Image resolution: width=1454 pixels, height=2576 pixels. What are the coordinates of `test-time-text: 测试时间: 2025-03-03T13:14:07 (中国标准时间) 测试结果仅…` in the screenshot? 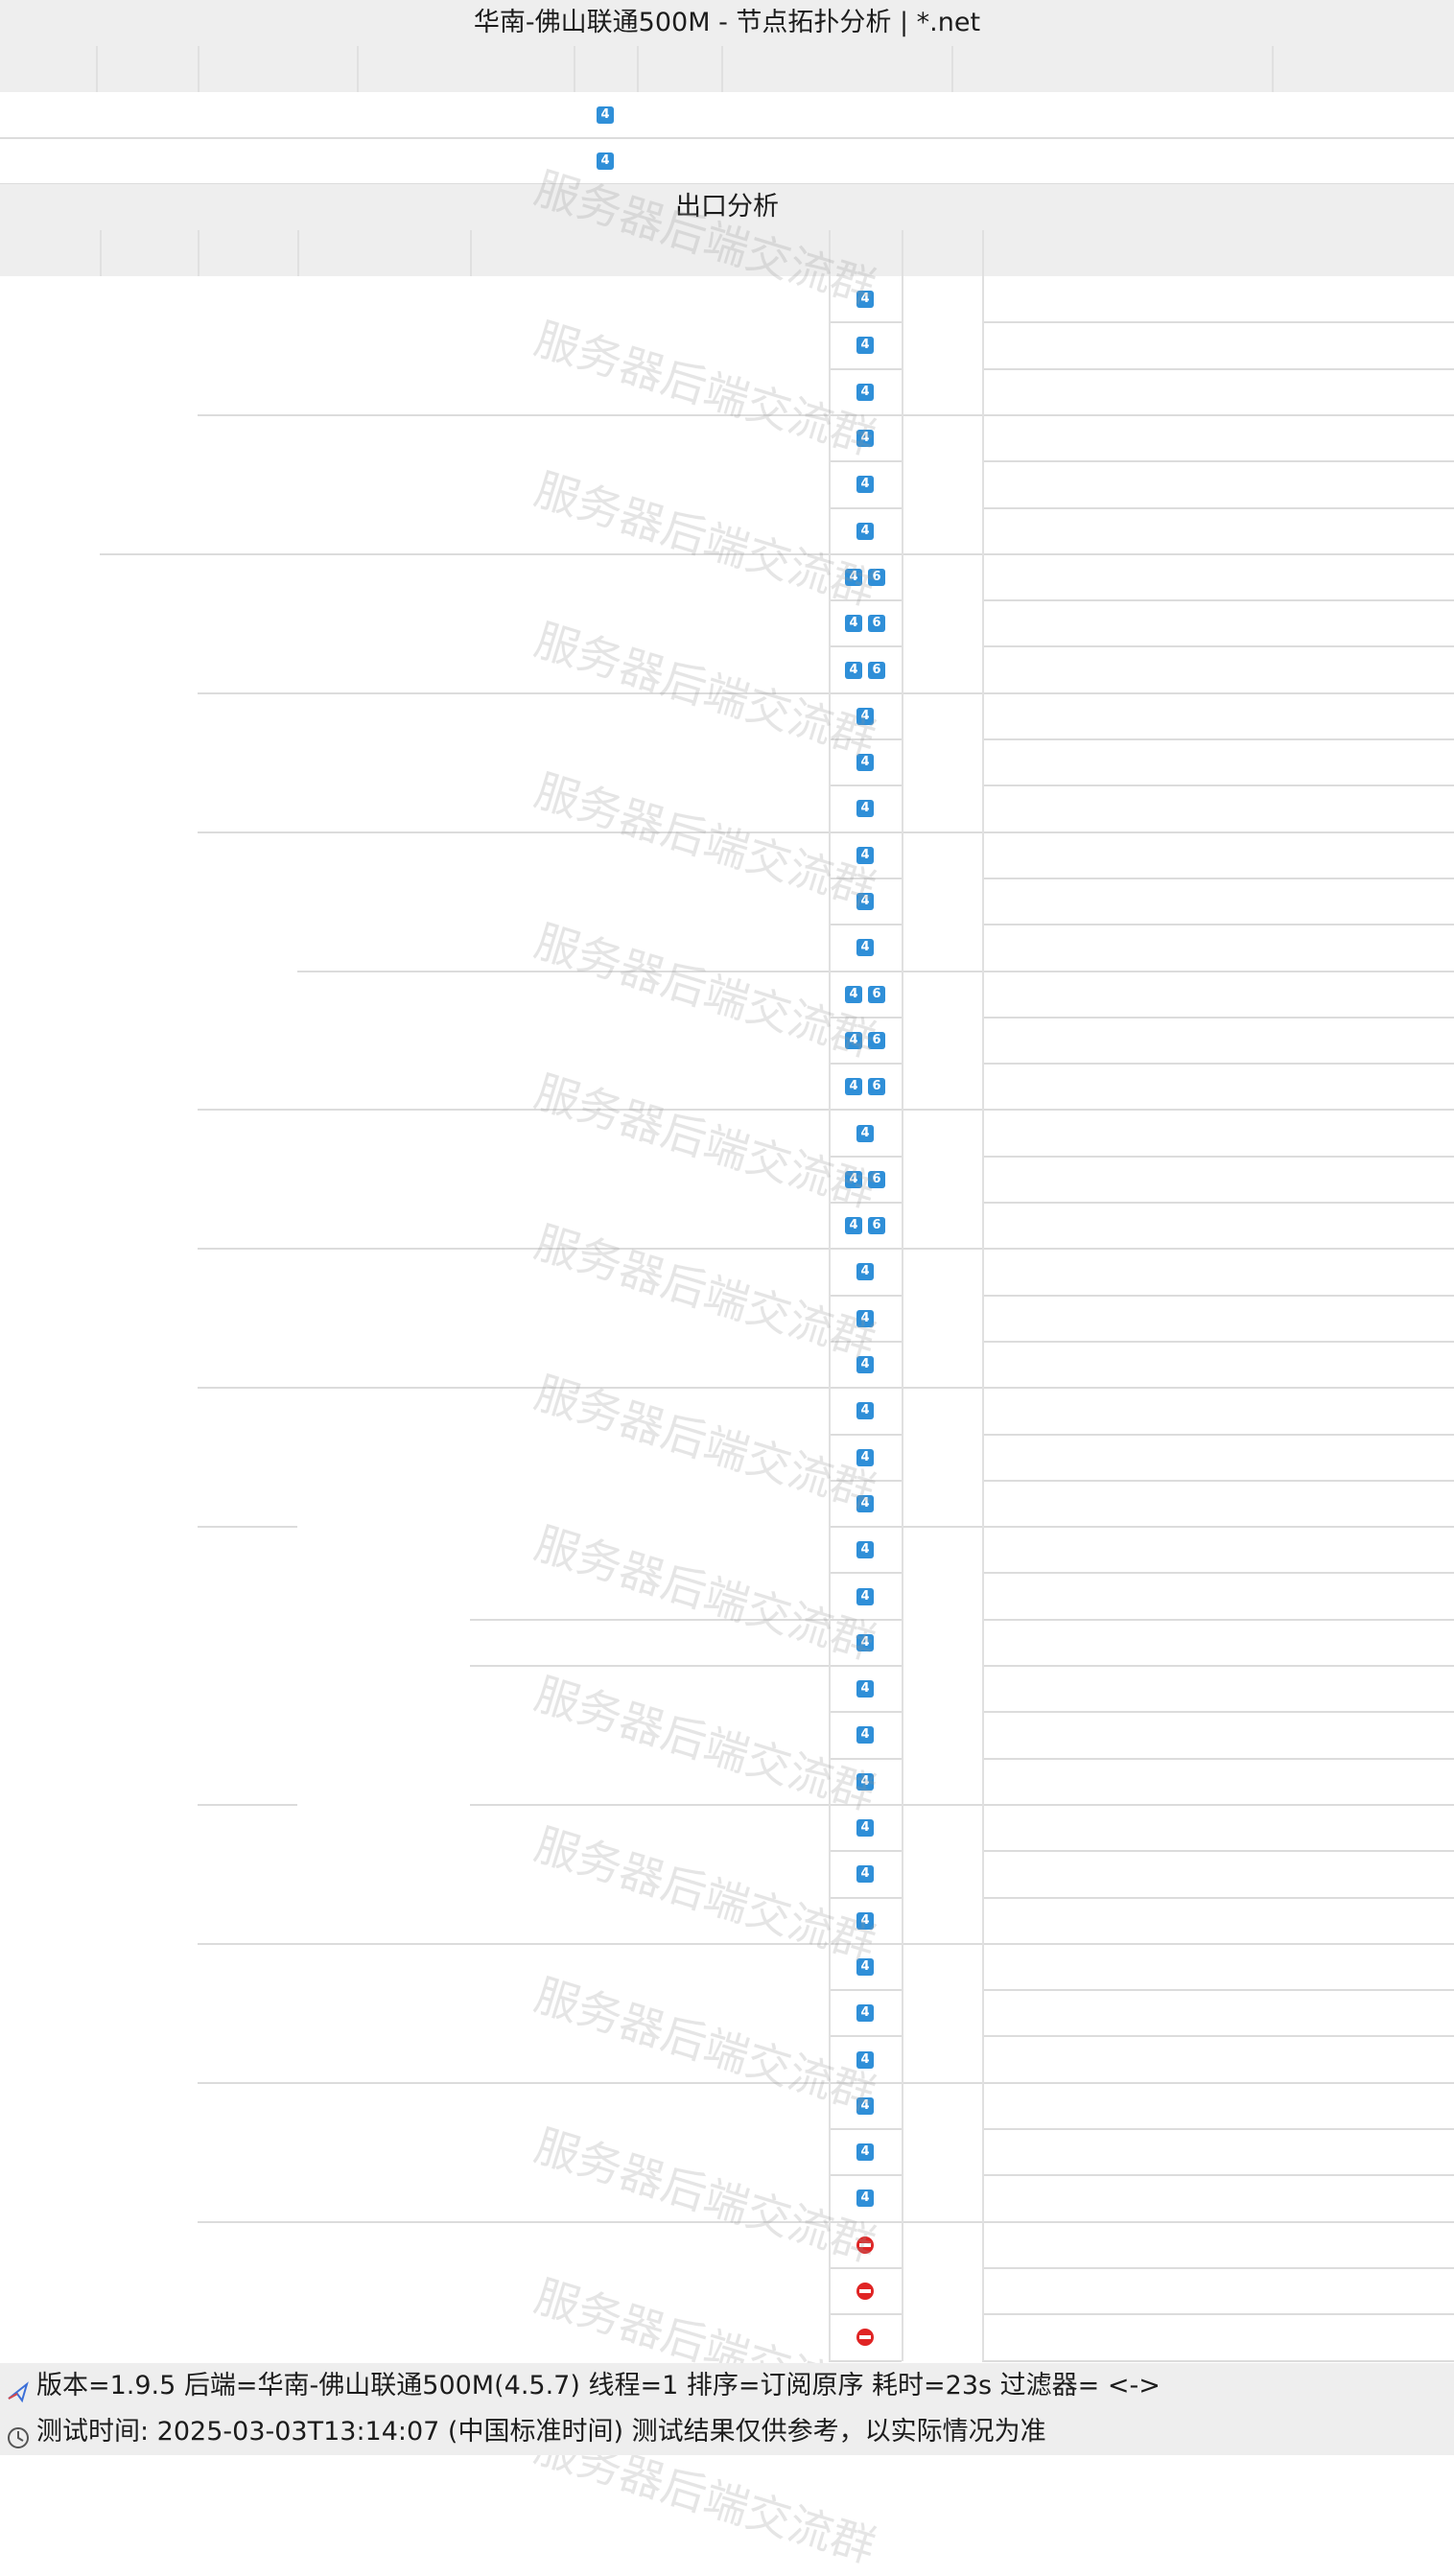 It's located at (541, 2432).